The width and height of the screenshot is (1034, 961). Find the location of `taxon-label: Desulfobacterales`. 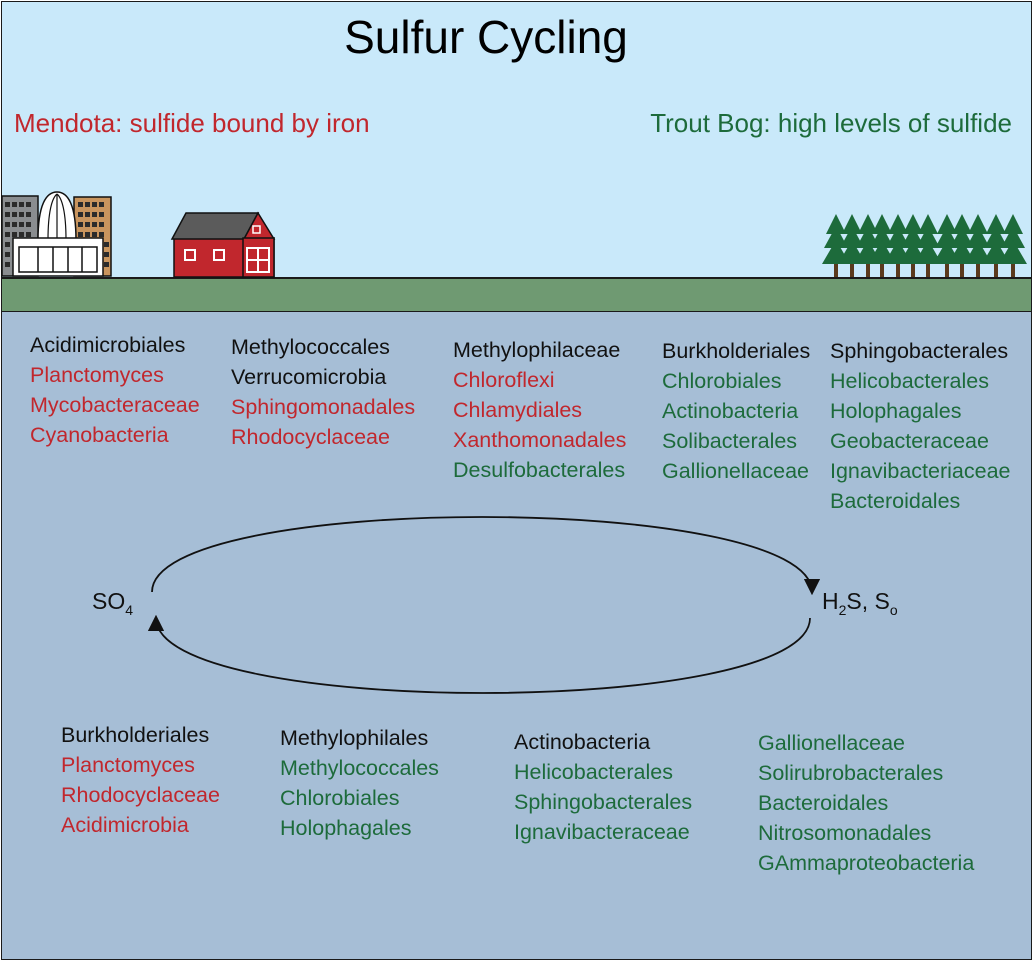

taxon-label: Desulfobacterales is located at coordinates (539, 470).